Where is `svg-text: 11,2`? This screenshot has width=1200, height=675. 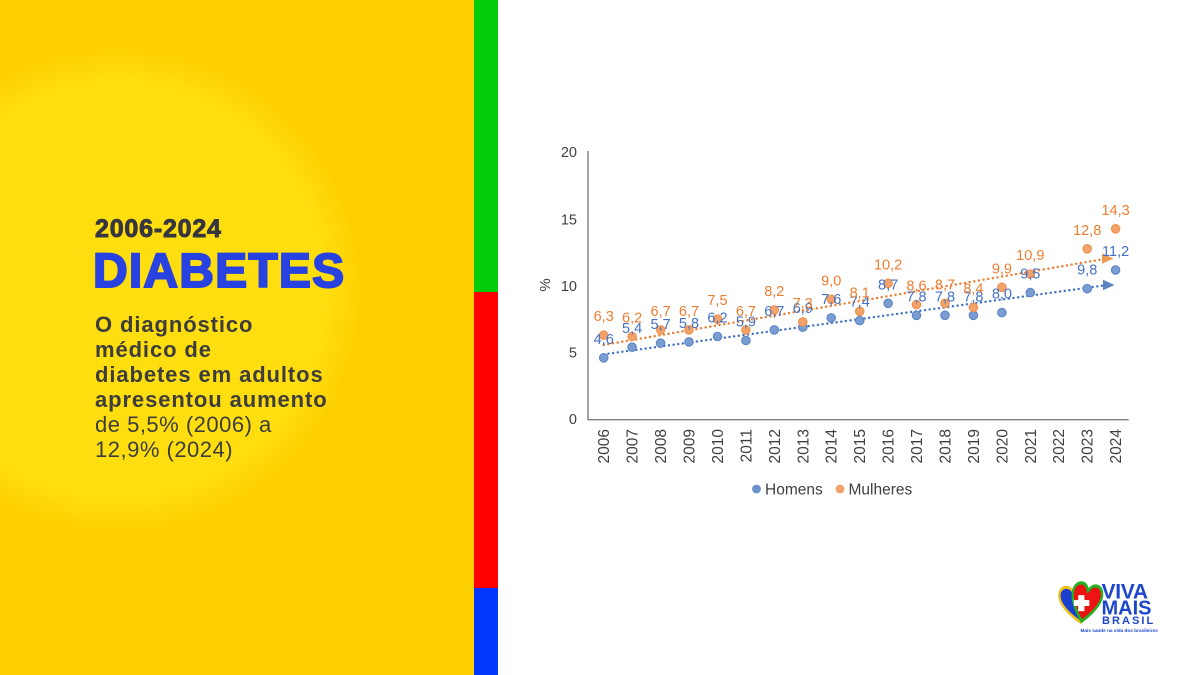 svg-text: 11,2 is located at coordinates (1115, 252).